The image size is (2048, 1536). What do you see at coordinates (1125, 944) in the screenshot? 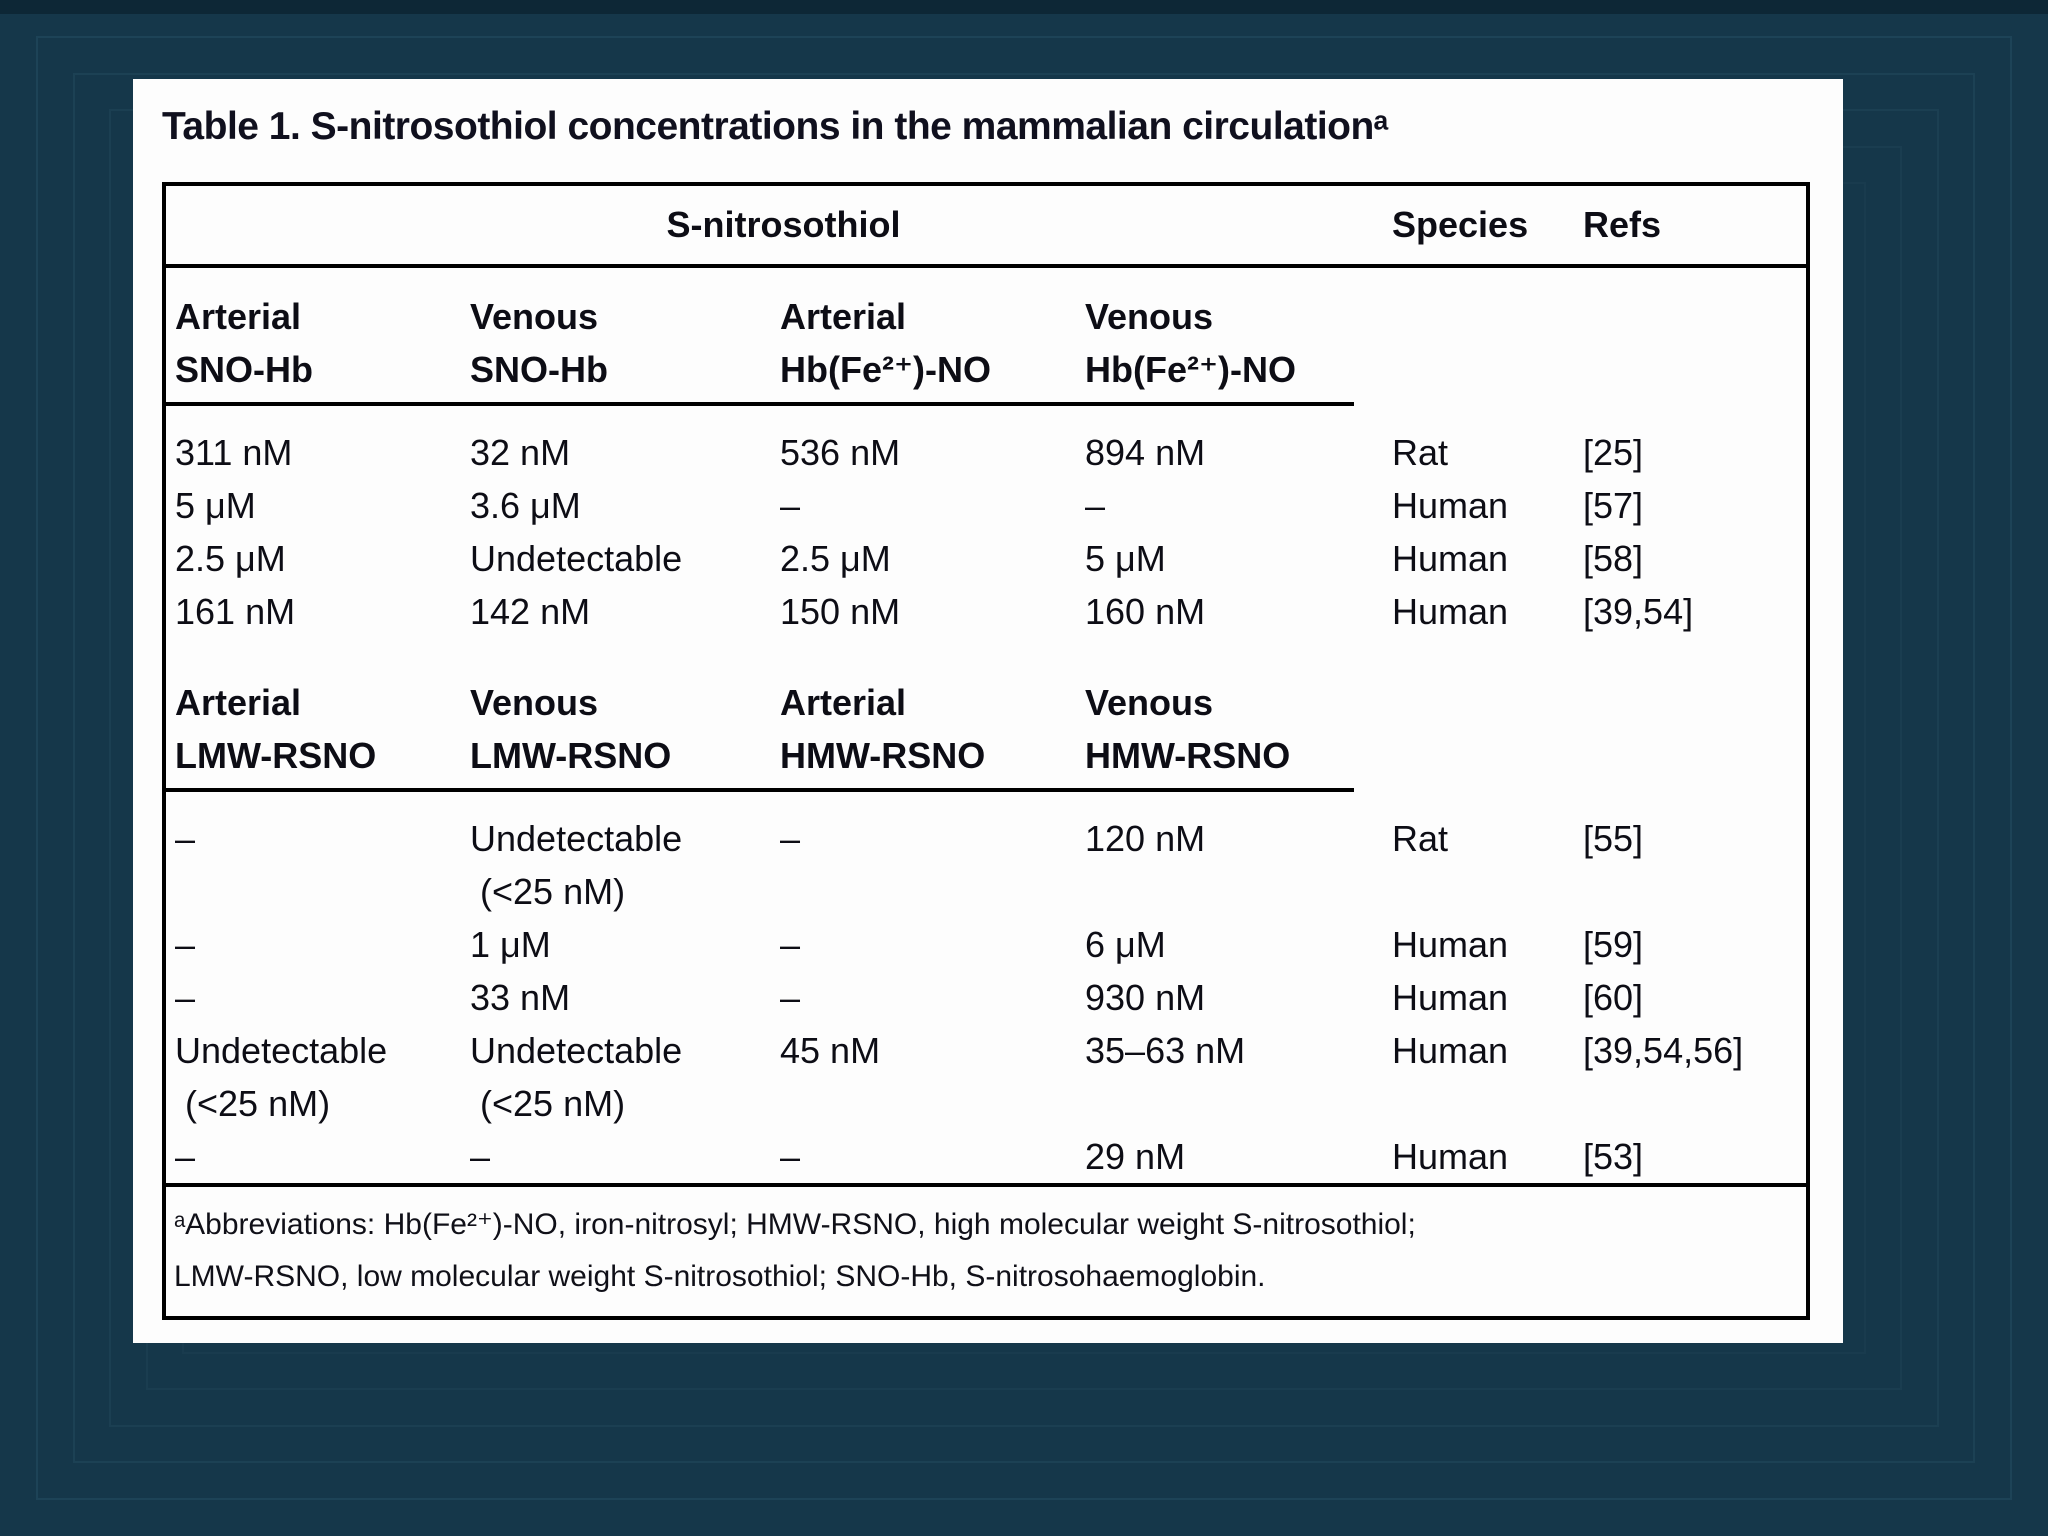
I see `table-cell: 6 μM` at bounding box center [1125, 944].